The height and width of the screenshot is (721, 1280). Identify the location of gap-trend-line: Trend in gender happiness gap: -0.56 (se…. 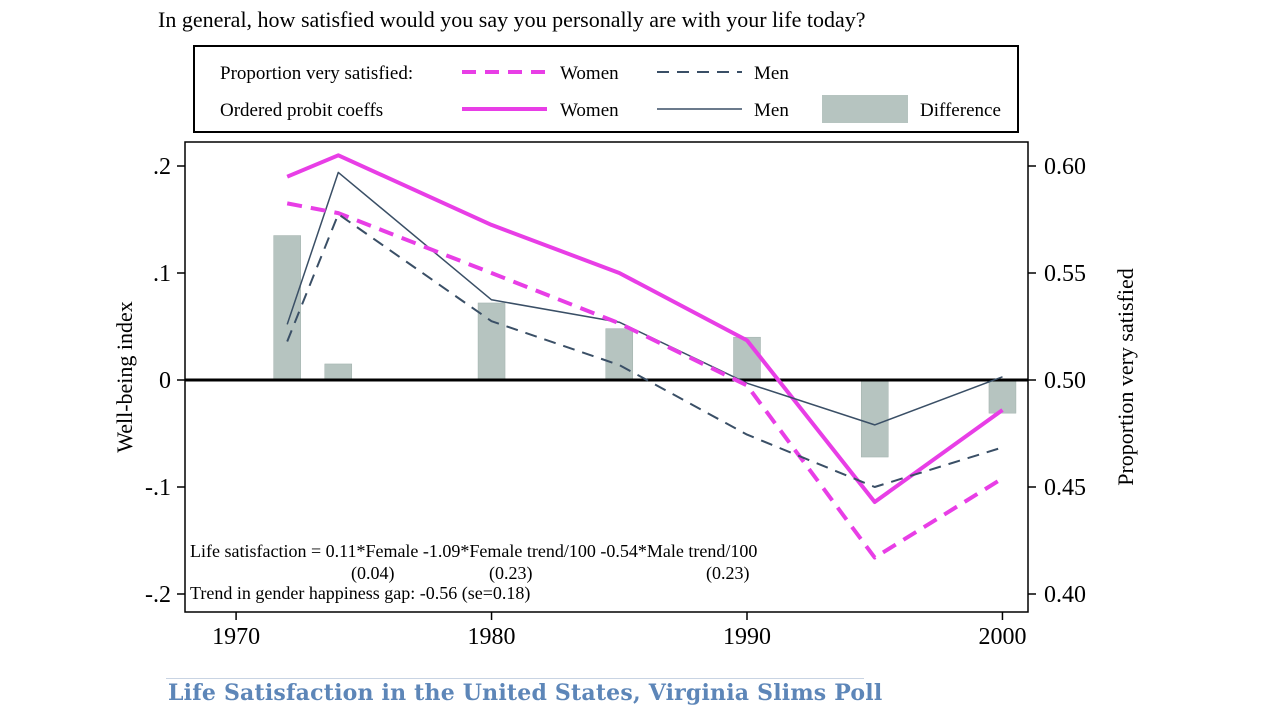
(360, 593).